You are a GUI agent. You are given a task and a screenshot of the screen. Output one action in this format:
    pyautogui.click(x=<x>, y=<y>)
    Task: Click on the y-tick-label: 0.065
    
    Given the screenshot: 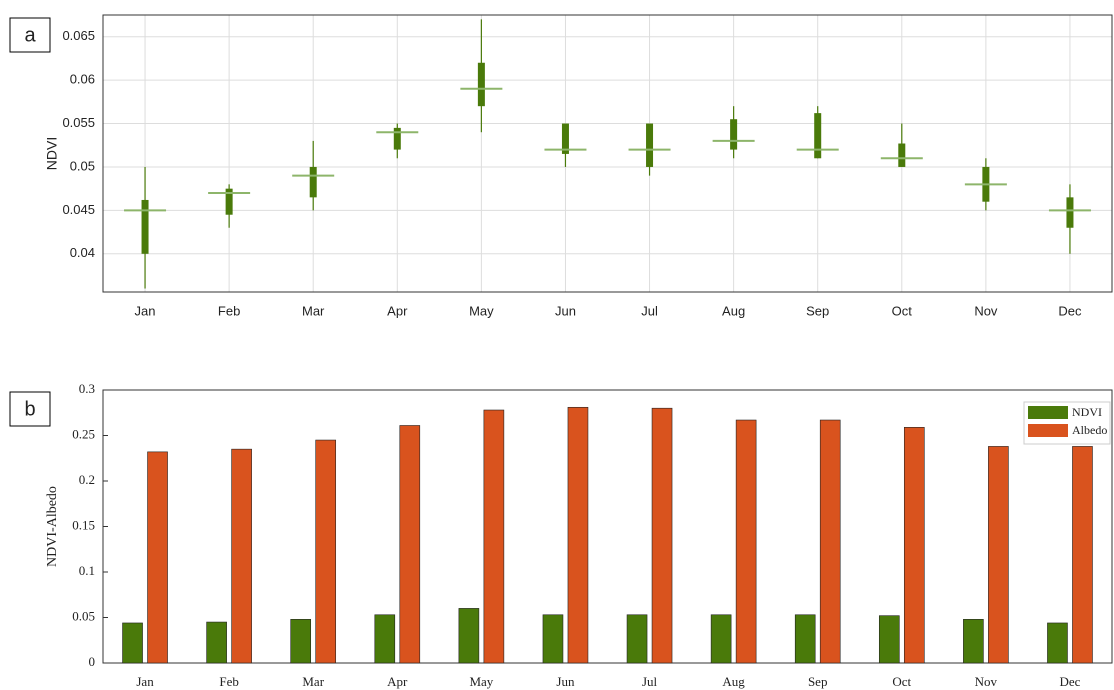 What is the action you would take?
    pyautogui.click(x=78, y=35)
    